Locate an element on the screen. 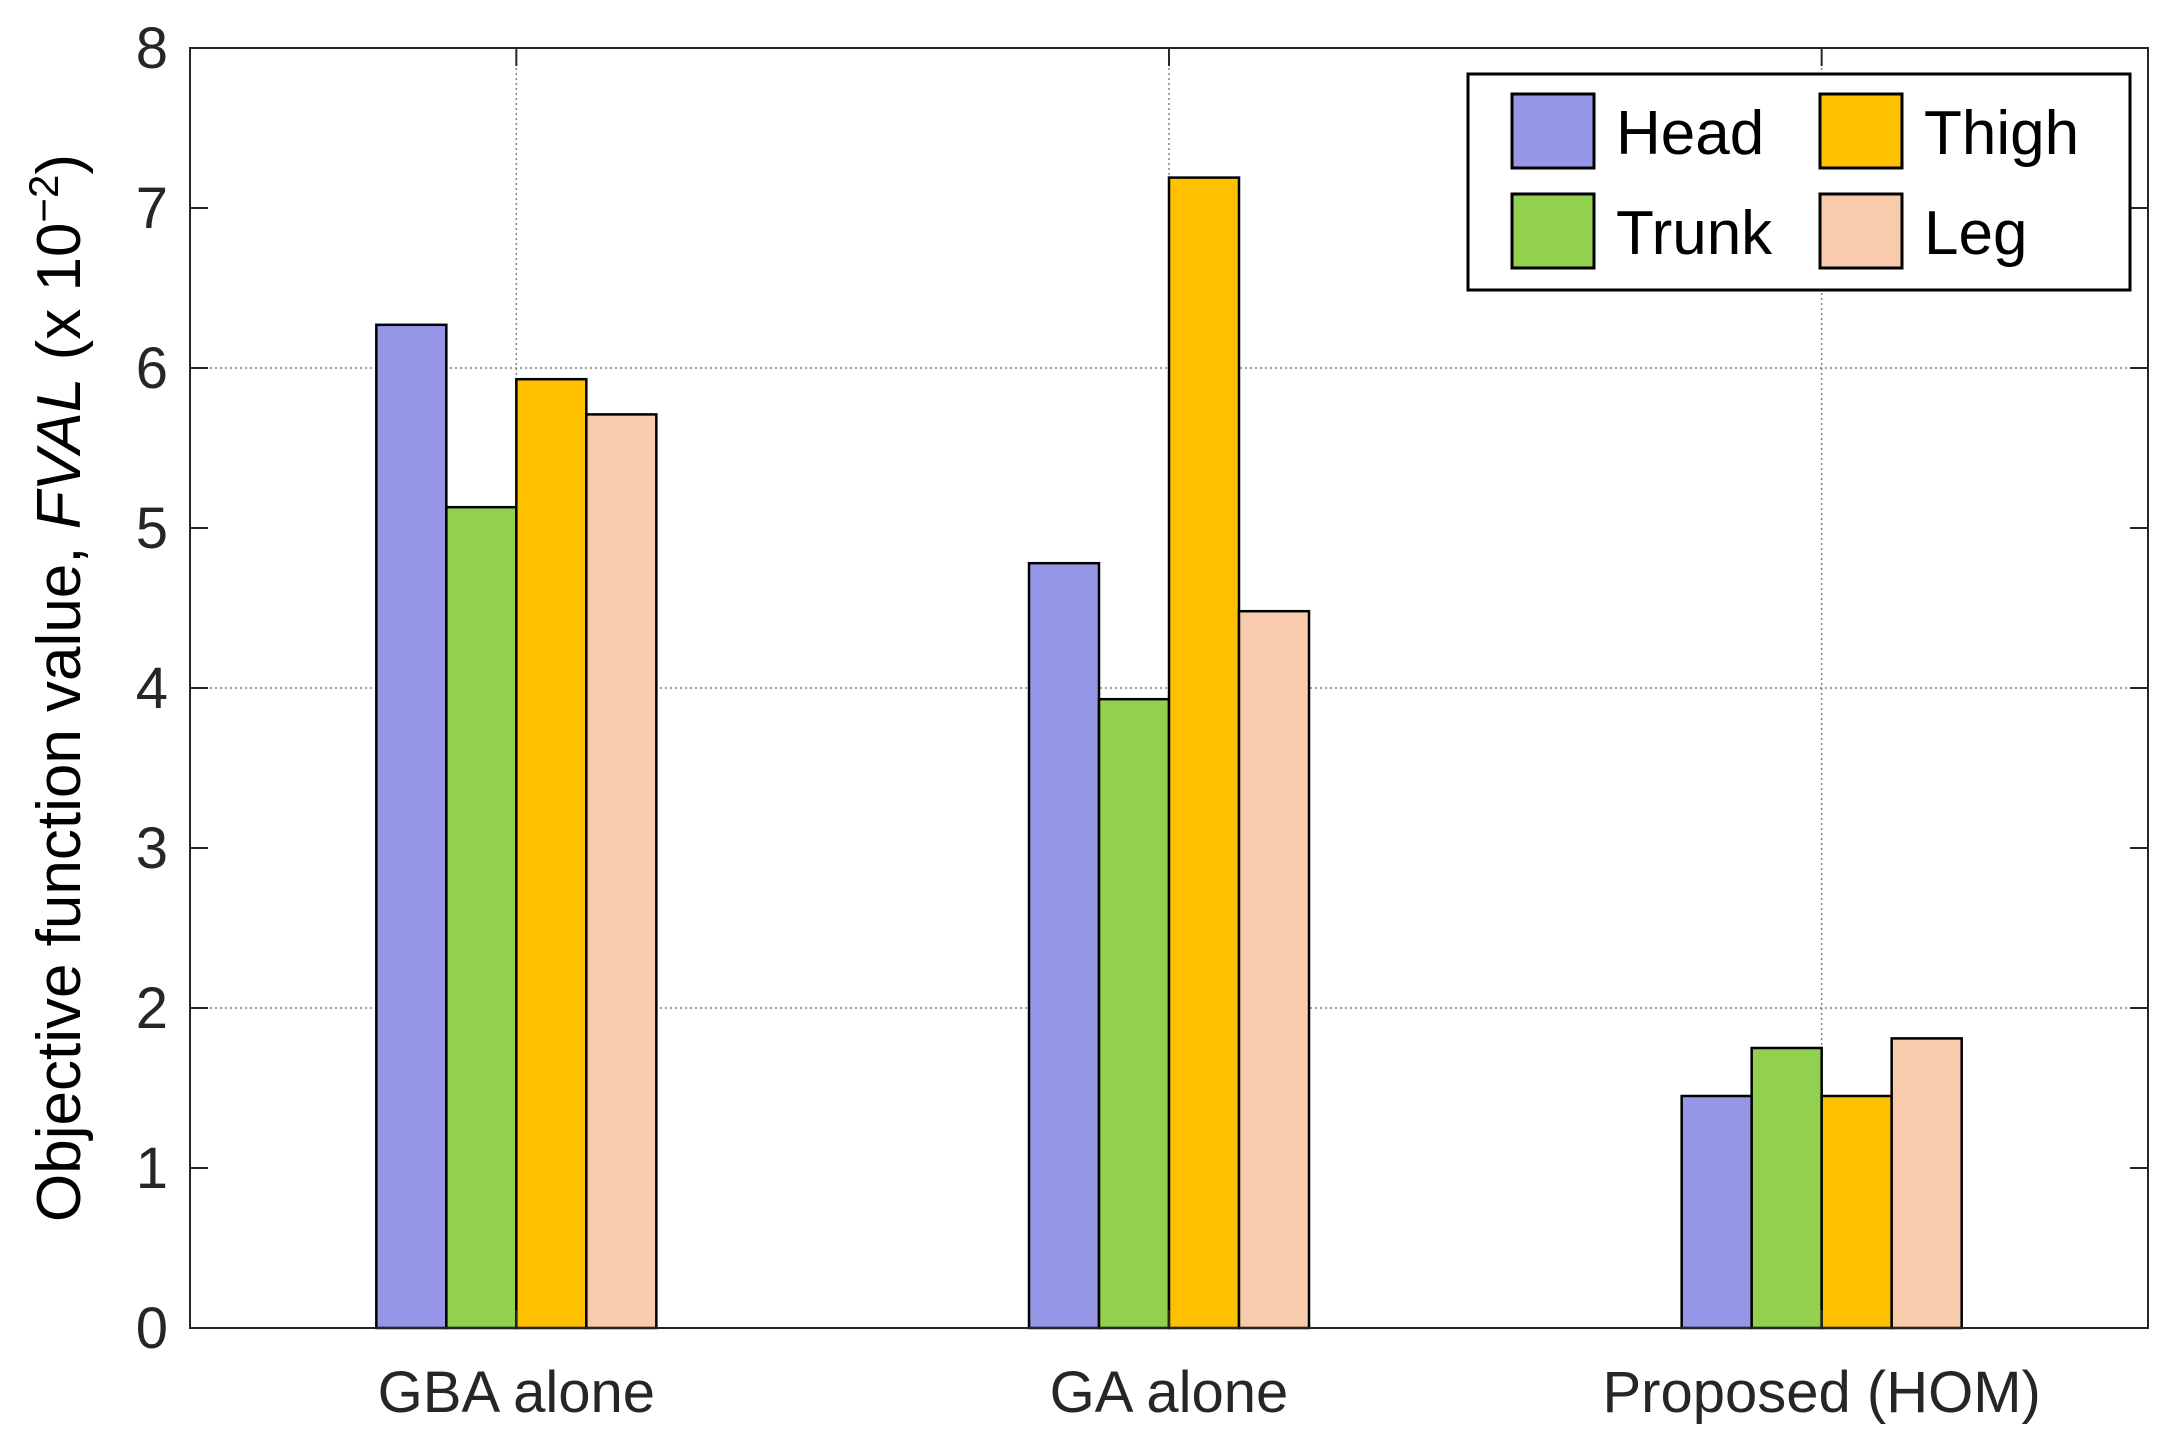 Image resolution: width=2164 pixels, height=1451 pixels. y-tick-label: 4 is located at coordinates (152, 688).